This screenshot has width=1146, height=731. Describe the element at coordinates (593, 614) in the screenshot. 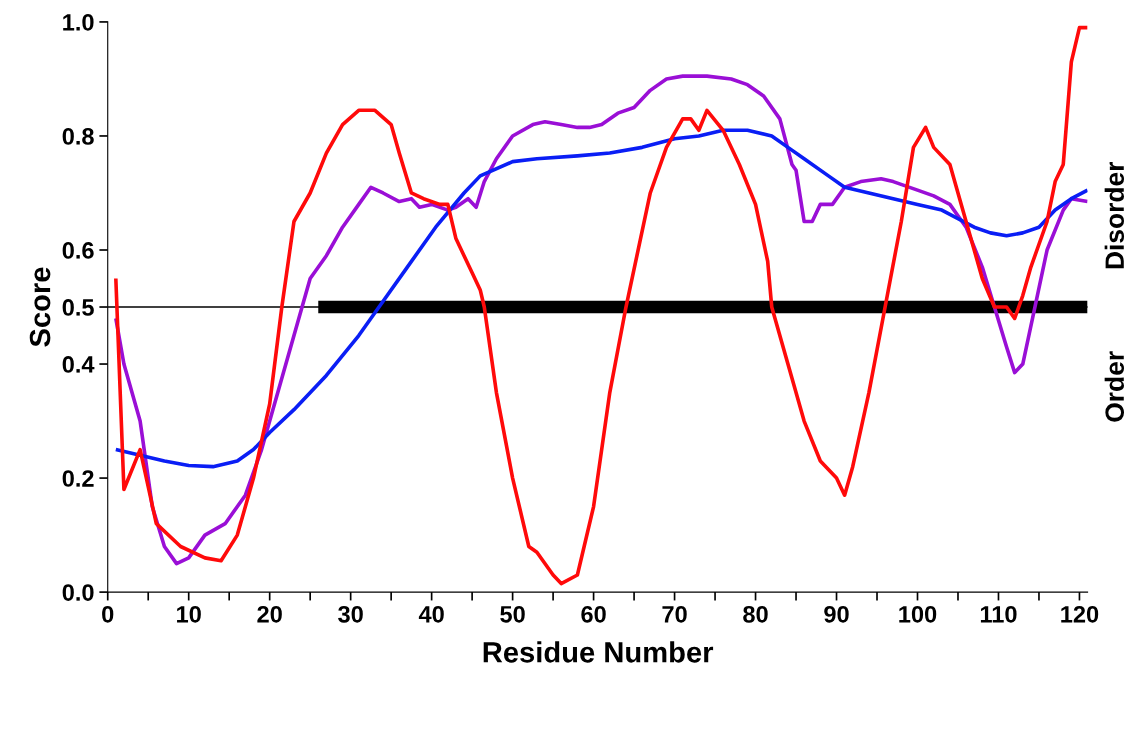

I see `x-tick-label: 60` at that location.